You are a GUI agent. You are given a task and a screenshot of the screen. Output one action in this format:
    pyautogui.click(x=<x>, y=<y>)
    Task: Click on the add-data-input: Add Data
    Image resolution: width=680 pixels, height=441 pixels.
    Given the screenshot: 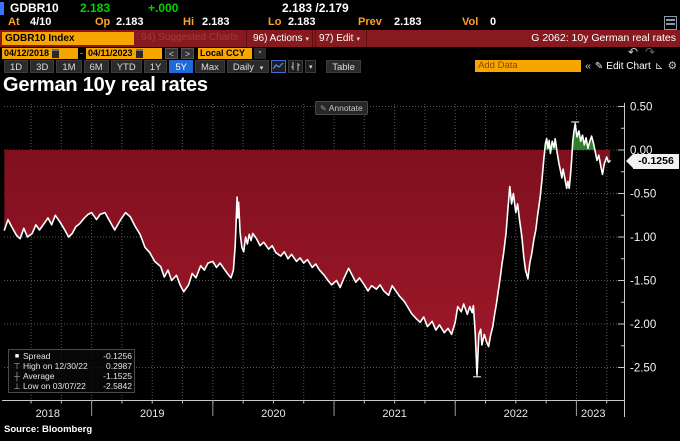 What is the action you would take?
    pyautogui.click(x=528, y=66)
    